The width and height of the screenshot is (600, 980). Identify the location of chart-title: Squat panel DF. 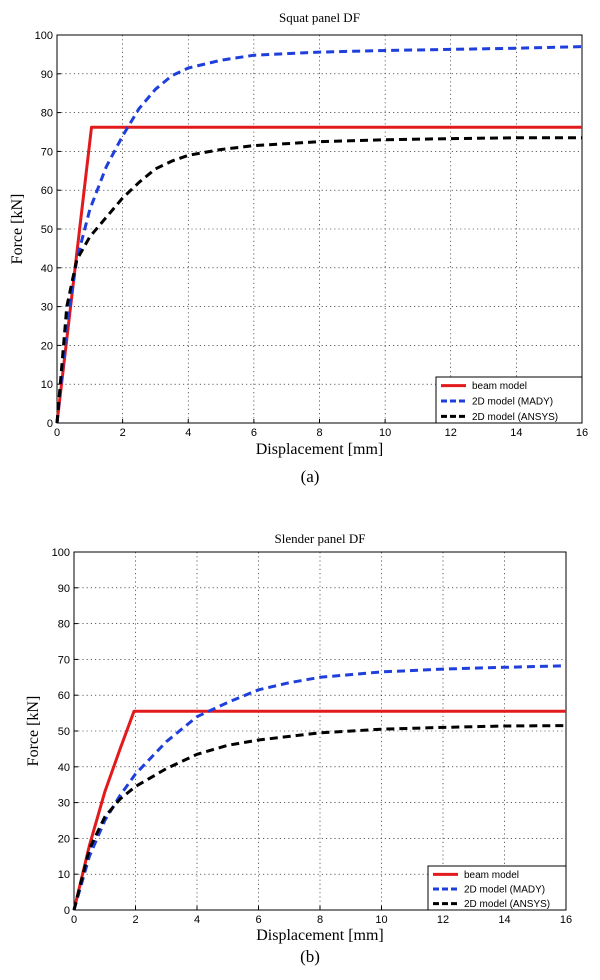
(319, 17).